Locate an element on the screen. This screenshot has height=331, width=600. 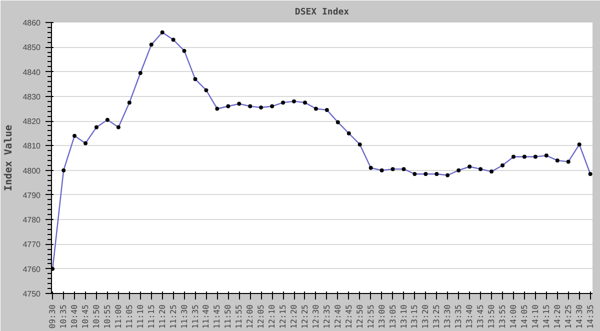
x-tick-label: 12:45 is located at coordinates (349, 316).